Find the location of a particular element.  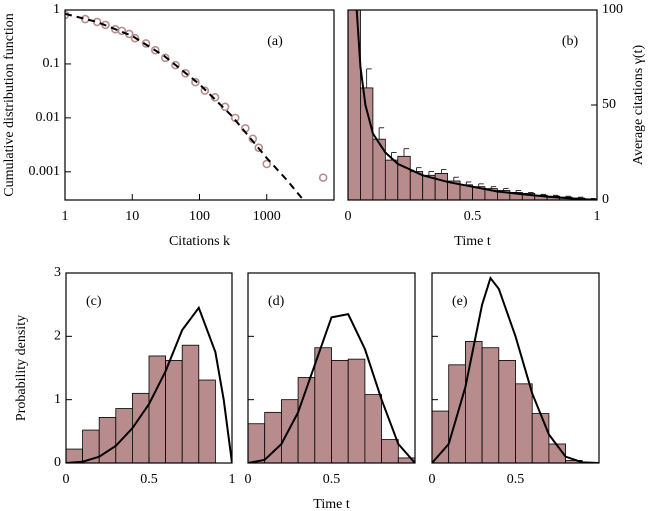

y-tick-label: 0.1 is located at coordinates (52, 63).